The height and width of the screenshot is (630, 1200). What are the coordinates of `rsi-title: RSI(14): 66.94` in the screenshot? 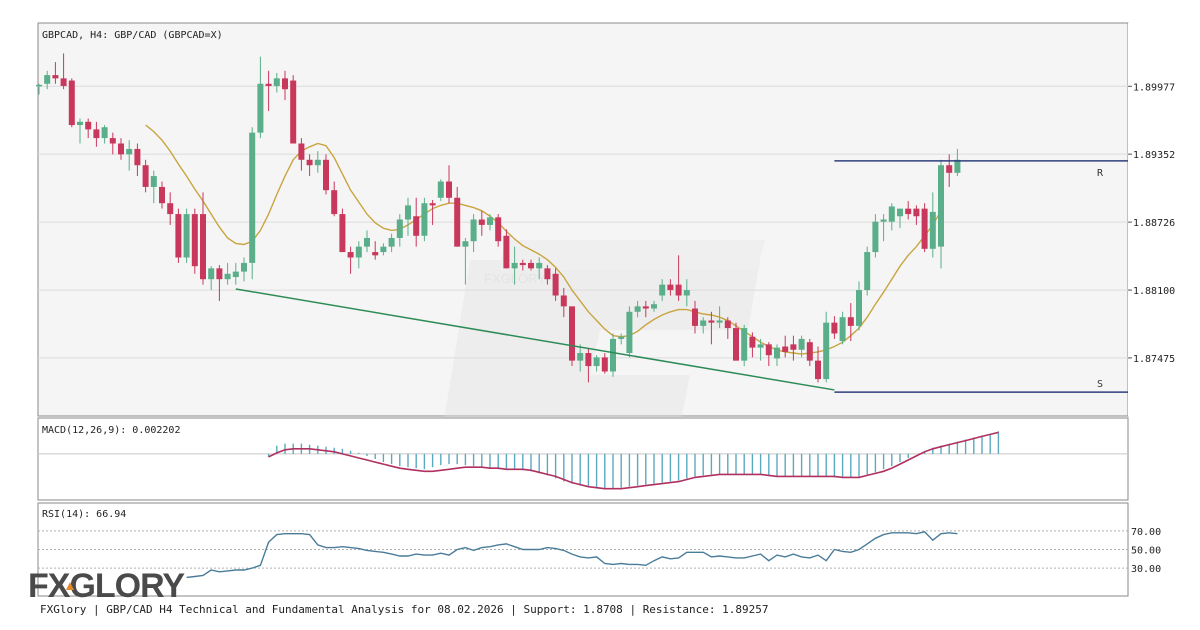 It's located at (84, 514).